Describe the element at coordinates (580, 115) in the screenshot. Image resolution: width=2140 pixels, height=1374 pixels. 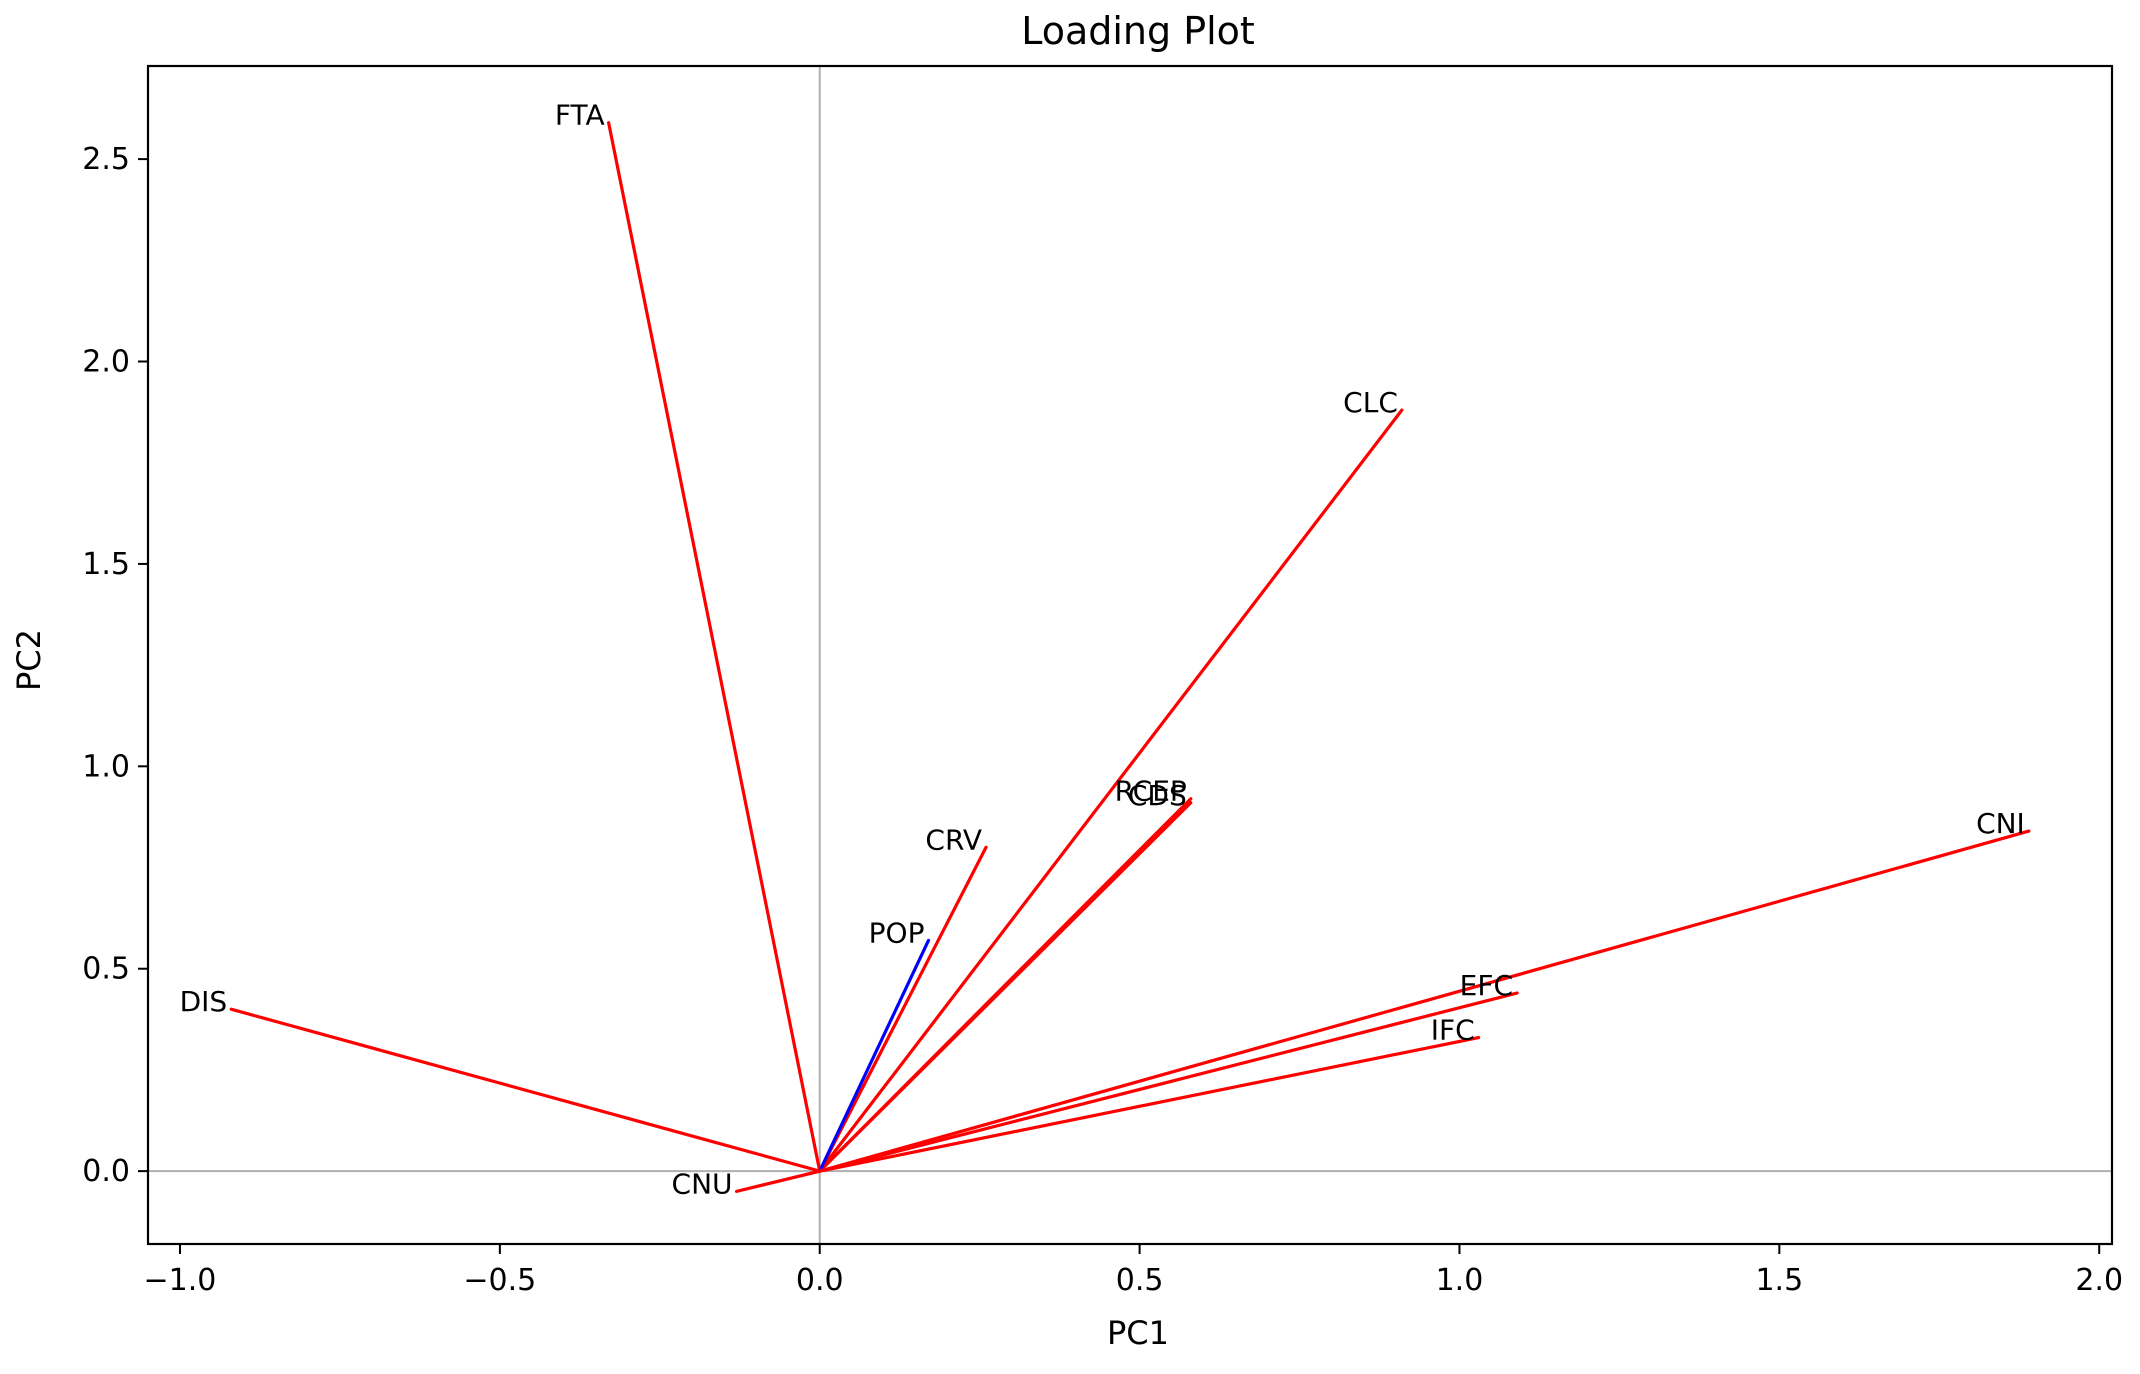
I see `vector-label-fta: FTA` at that location.